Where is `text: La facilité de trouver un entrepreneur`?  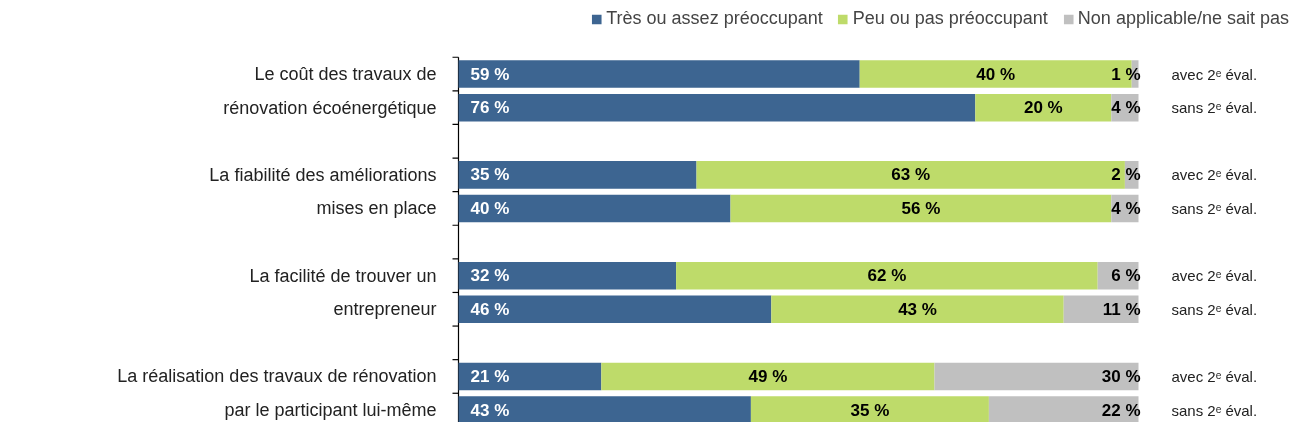
text: La facilité de trouver un entrepreneur is located at coordinates (343, 292).